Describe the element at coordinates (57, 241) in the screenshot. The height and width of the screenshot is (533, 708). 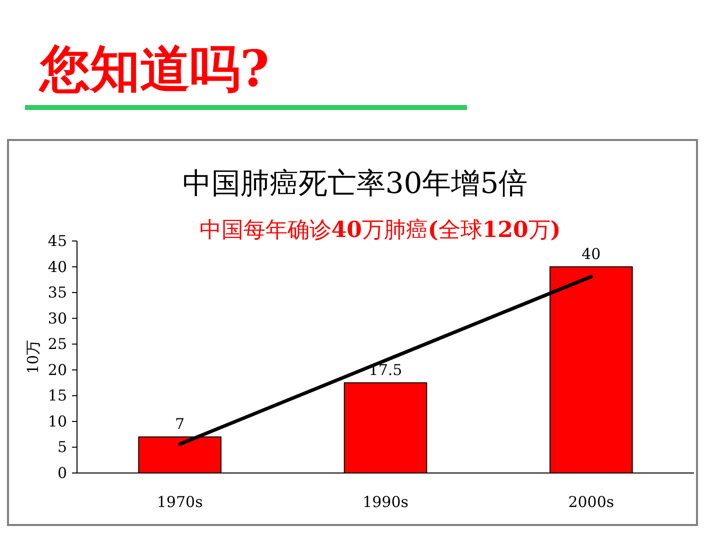
I see `y-tick-label: 45` at that location.